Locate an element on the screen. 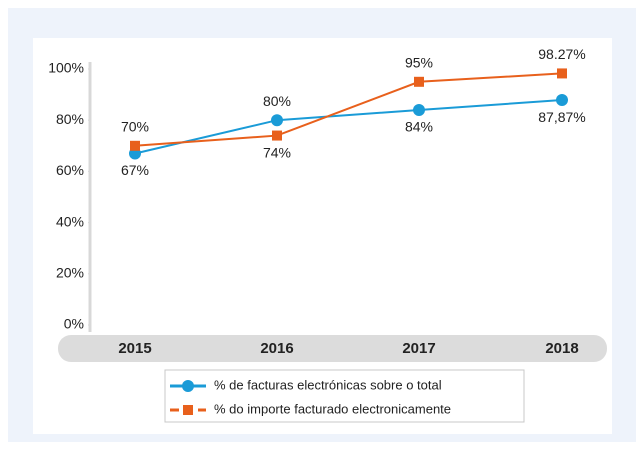  y-tick-label: 40% is located at coordinates (70, 221).